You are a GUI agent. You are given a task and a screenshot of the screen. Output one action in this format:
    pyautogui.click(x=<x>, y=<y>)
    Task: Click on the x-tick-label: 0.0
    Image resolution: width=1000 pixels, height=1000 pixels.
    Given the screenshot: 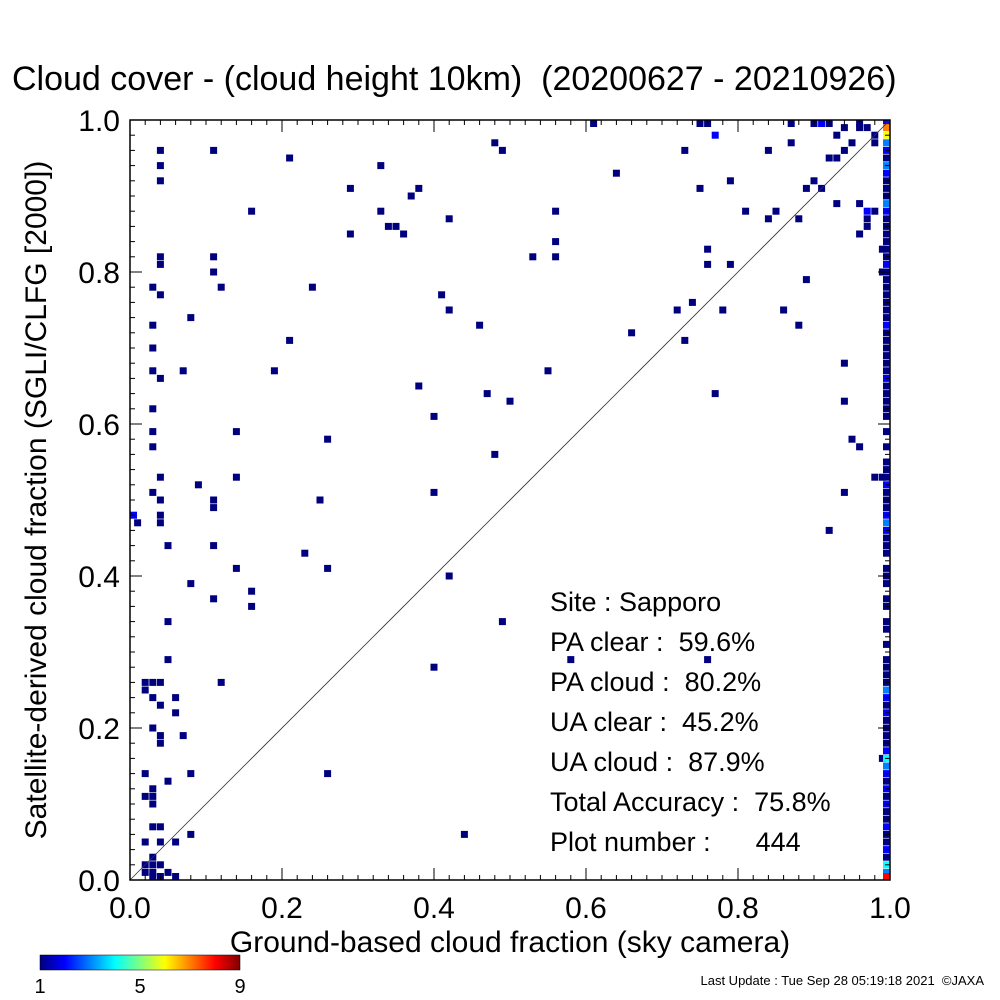 What is the action you would take?
    pyautogui.click(x=130, y=908)
    